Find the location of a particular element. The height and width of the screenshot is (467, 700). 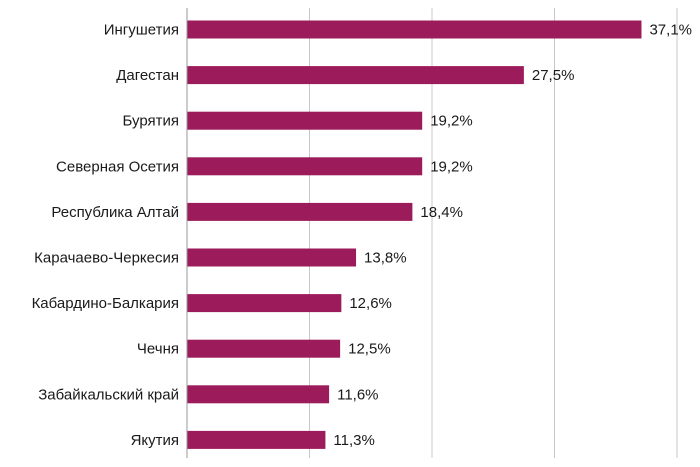

category-label: Республика Алтай is located at coordinates (115, 212).